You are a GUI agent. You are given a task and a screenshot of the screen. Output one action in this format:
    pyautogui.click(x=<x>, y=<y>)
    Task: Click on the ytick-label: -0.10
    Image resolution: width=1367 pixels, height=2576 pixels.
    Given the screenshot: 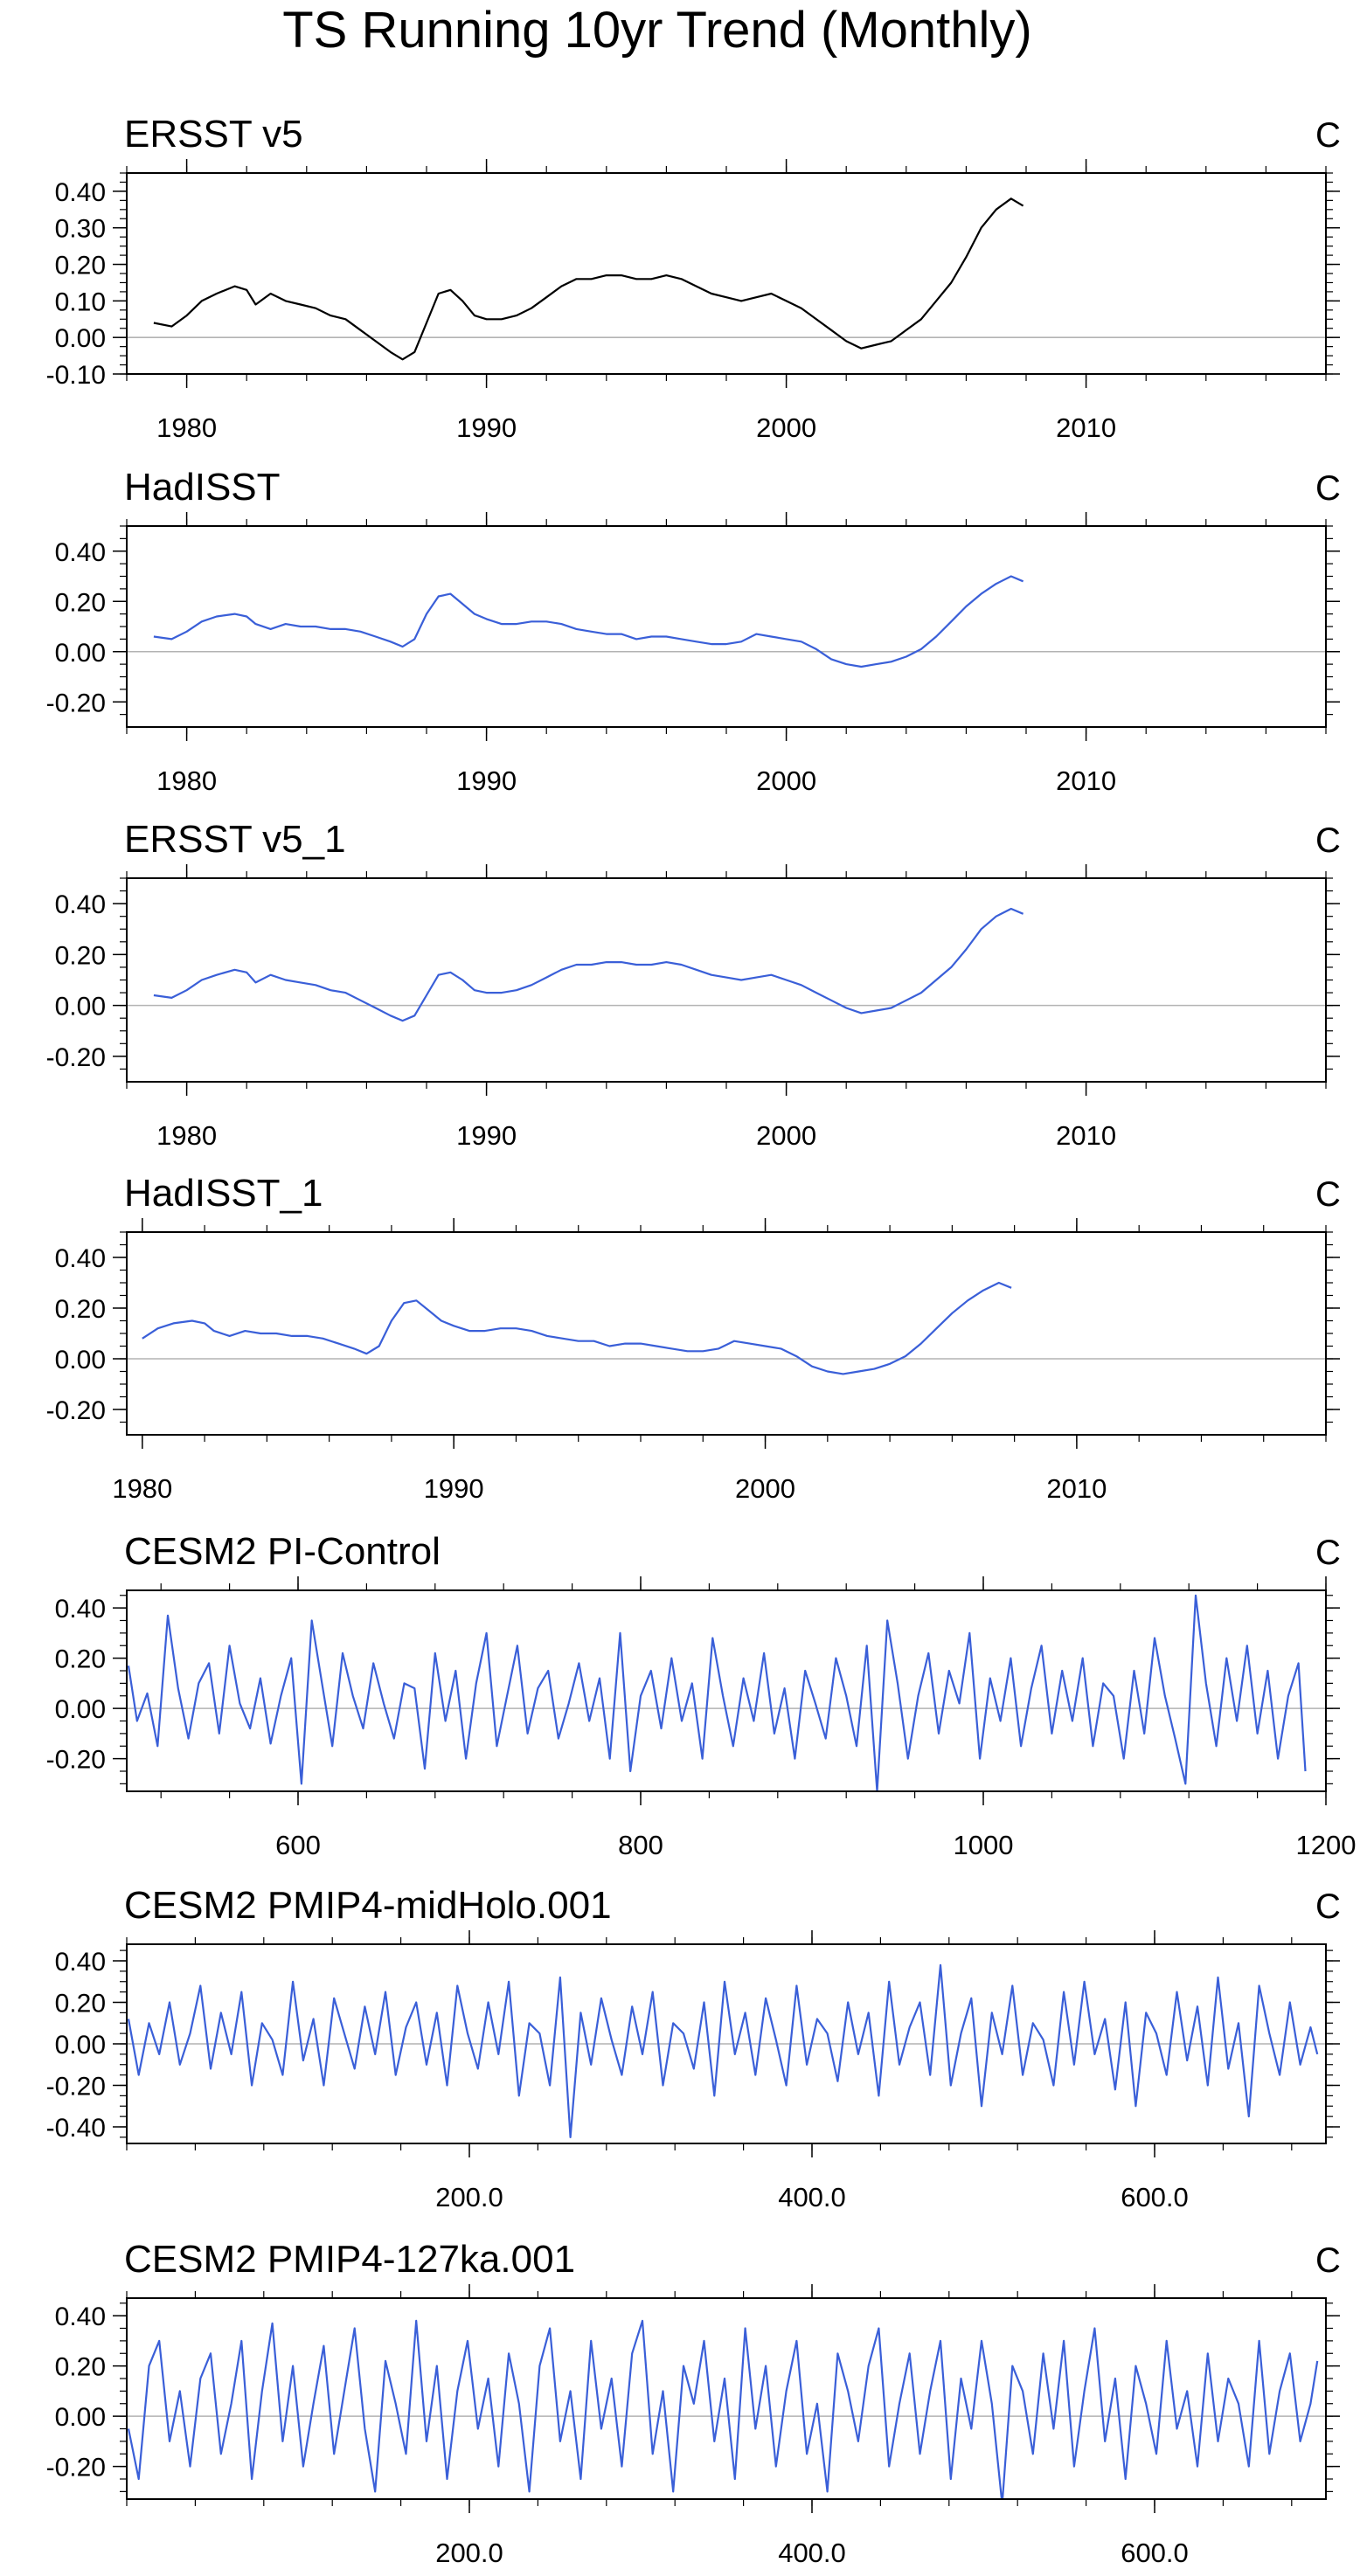 What is the action you would take?
    pyautogui.click(x=76, y=375)
    